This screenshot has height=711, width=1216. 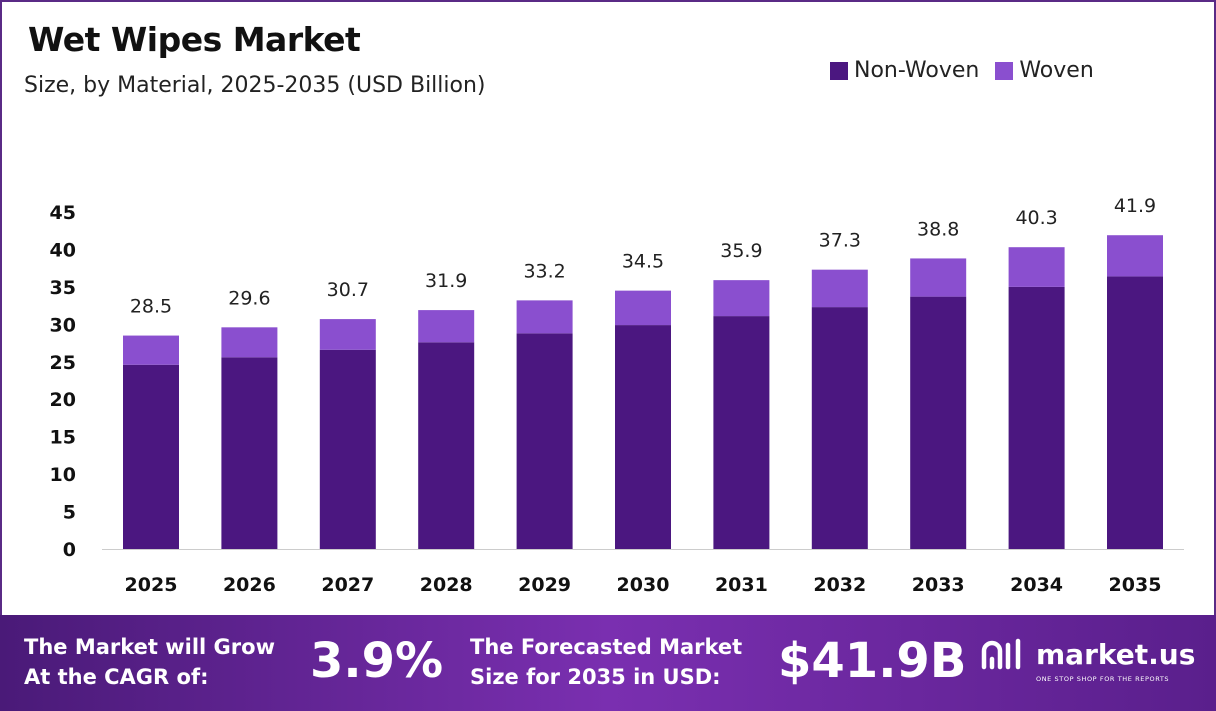 I want to click on y-tick-label: 15, so click(x=63, y=438).